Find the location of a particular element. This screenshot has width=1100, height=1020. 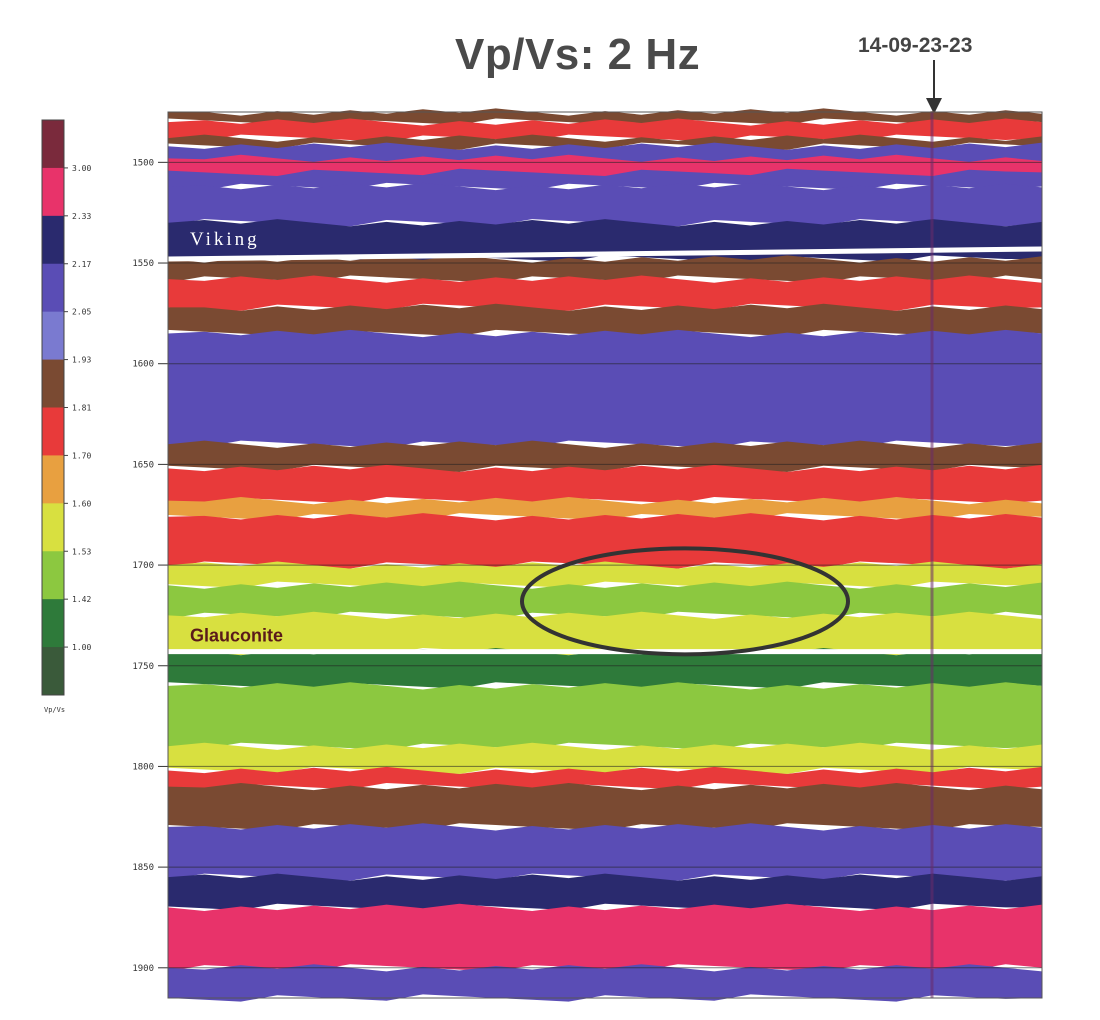

depth-tick-label: 1900 is located at coordinates (143, 969).